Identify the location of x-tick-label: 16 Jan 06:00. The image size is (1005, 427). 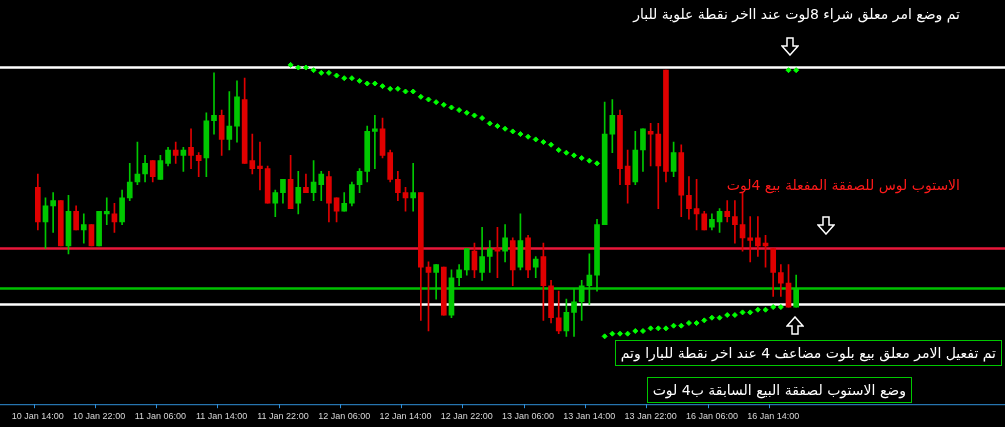
(711, 416).